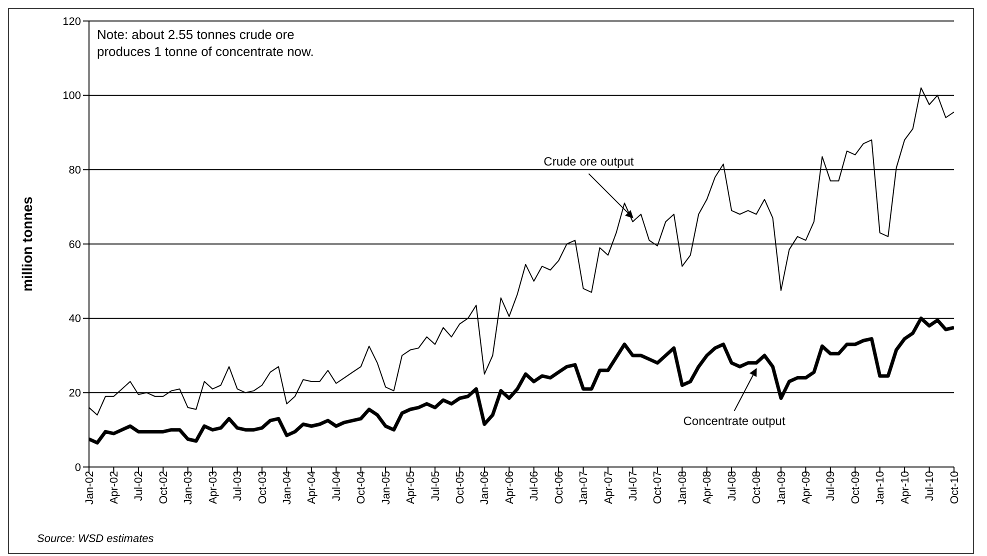  I want to click on x-tick-label: Apr-06, so click(510, 487).